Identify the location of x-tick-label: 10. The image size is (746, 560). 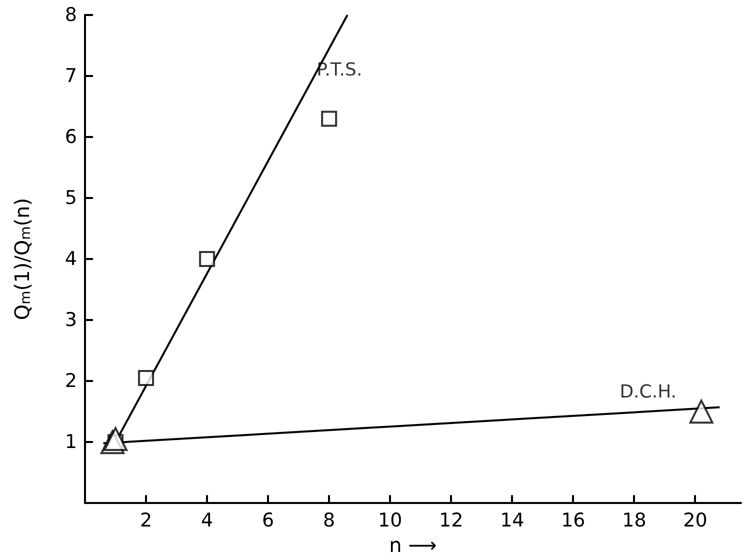
(390, 521).